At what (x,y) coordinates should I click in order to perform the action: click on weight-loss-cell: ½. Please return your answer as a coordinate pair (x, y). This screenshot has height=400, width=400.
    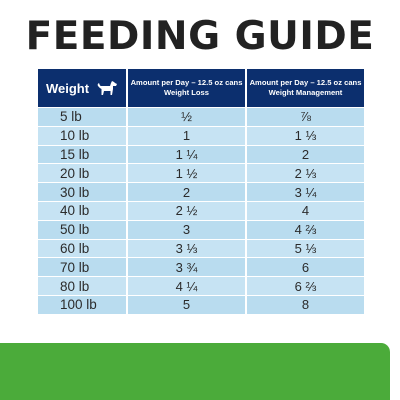
    Looking at the image, I should click on (186, 117).